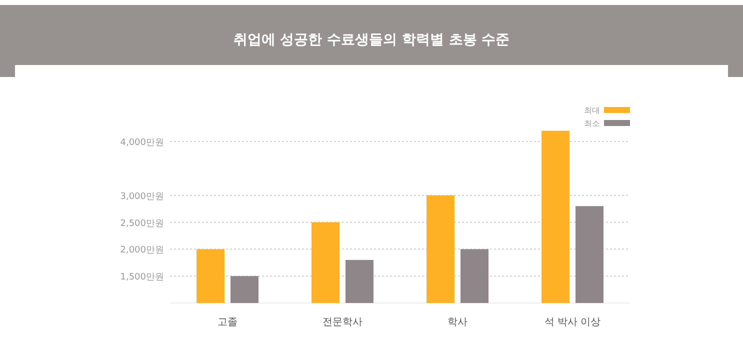 The image size is (743, 347). Describe the element at coordinates (592, 123) in the screenshot. I see `legend-label: 최소` at that location.